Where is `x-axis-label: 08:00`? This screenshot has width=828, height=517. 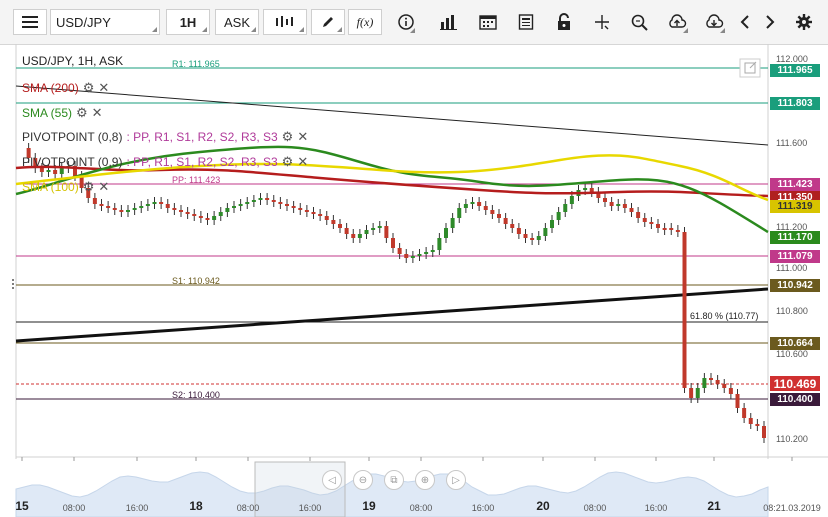 x-axis-label: 08:00 is located at coordinates (74, 508).